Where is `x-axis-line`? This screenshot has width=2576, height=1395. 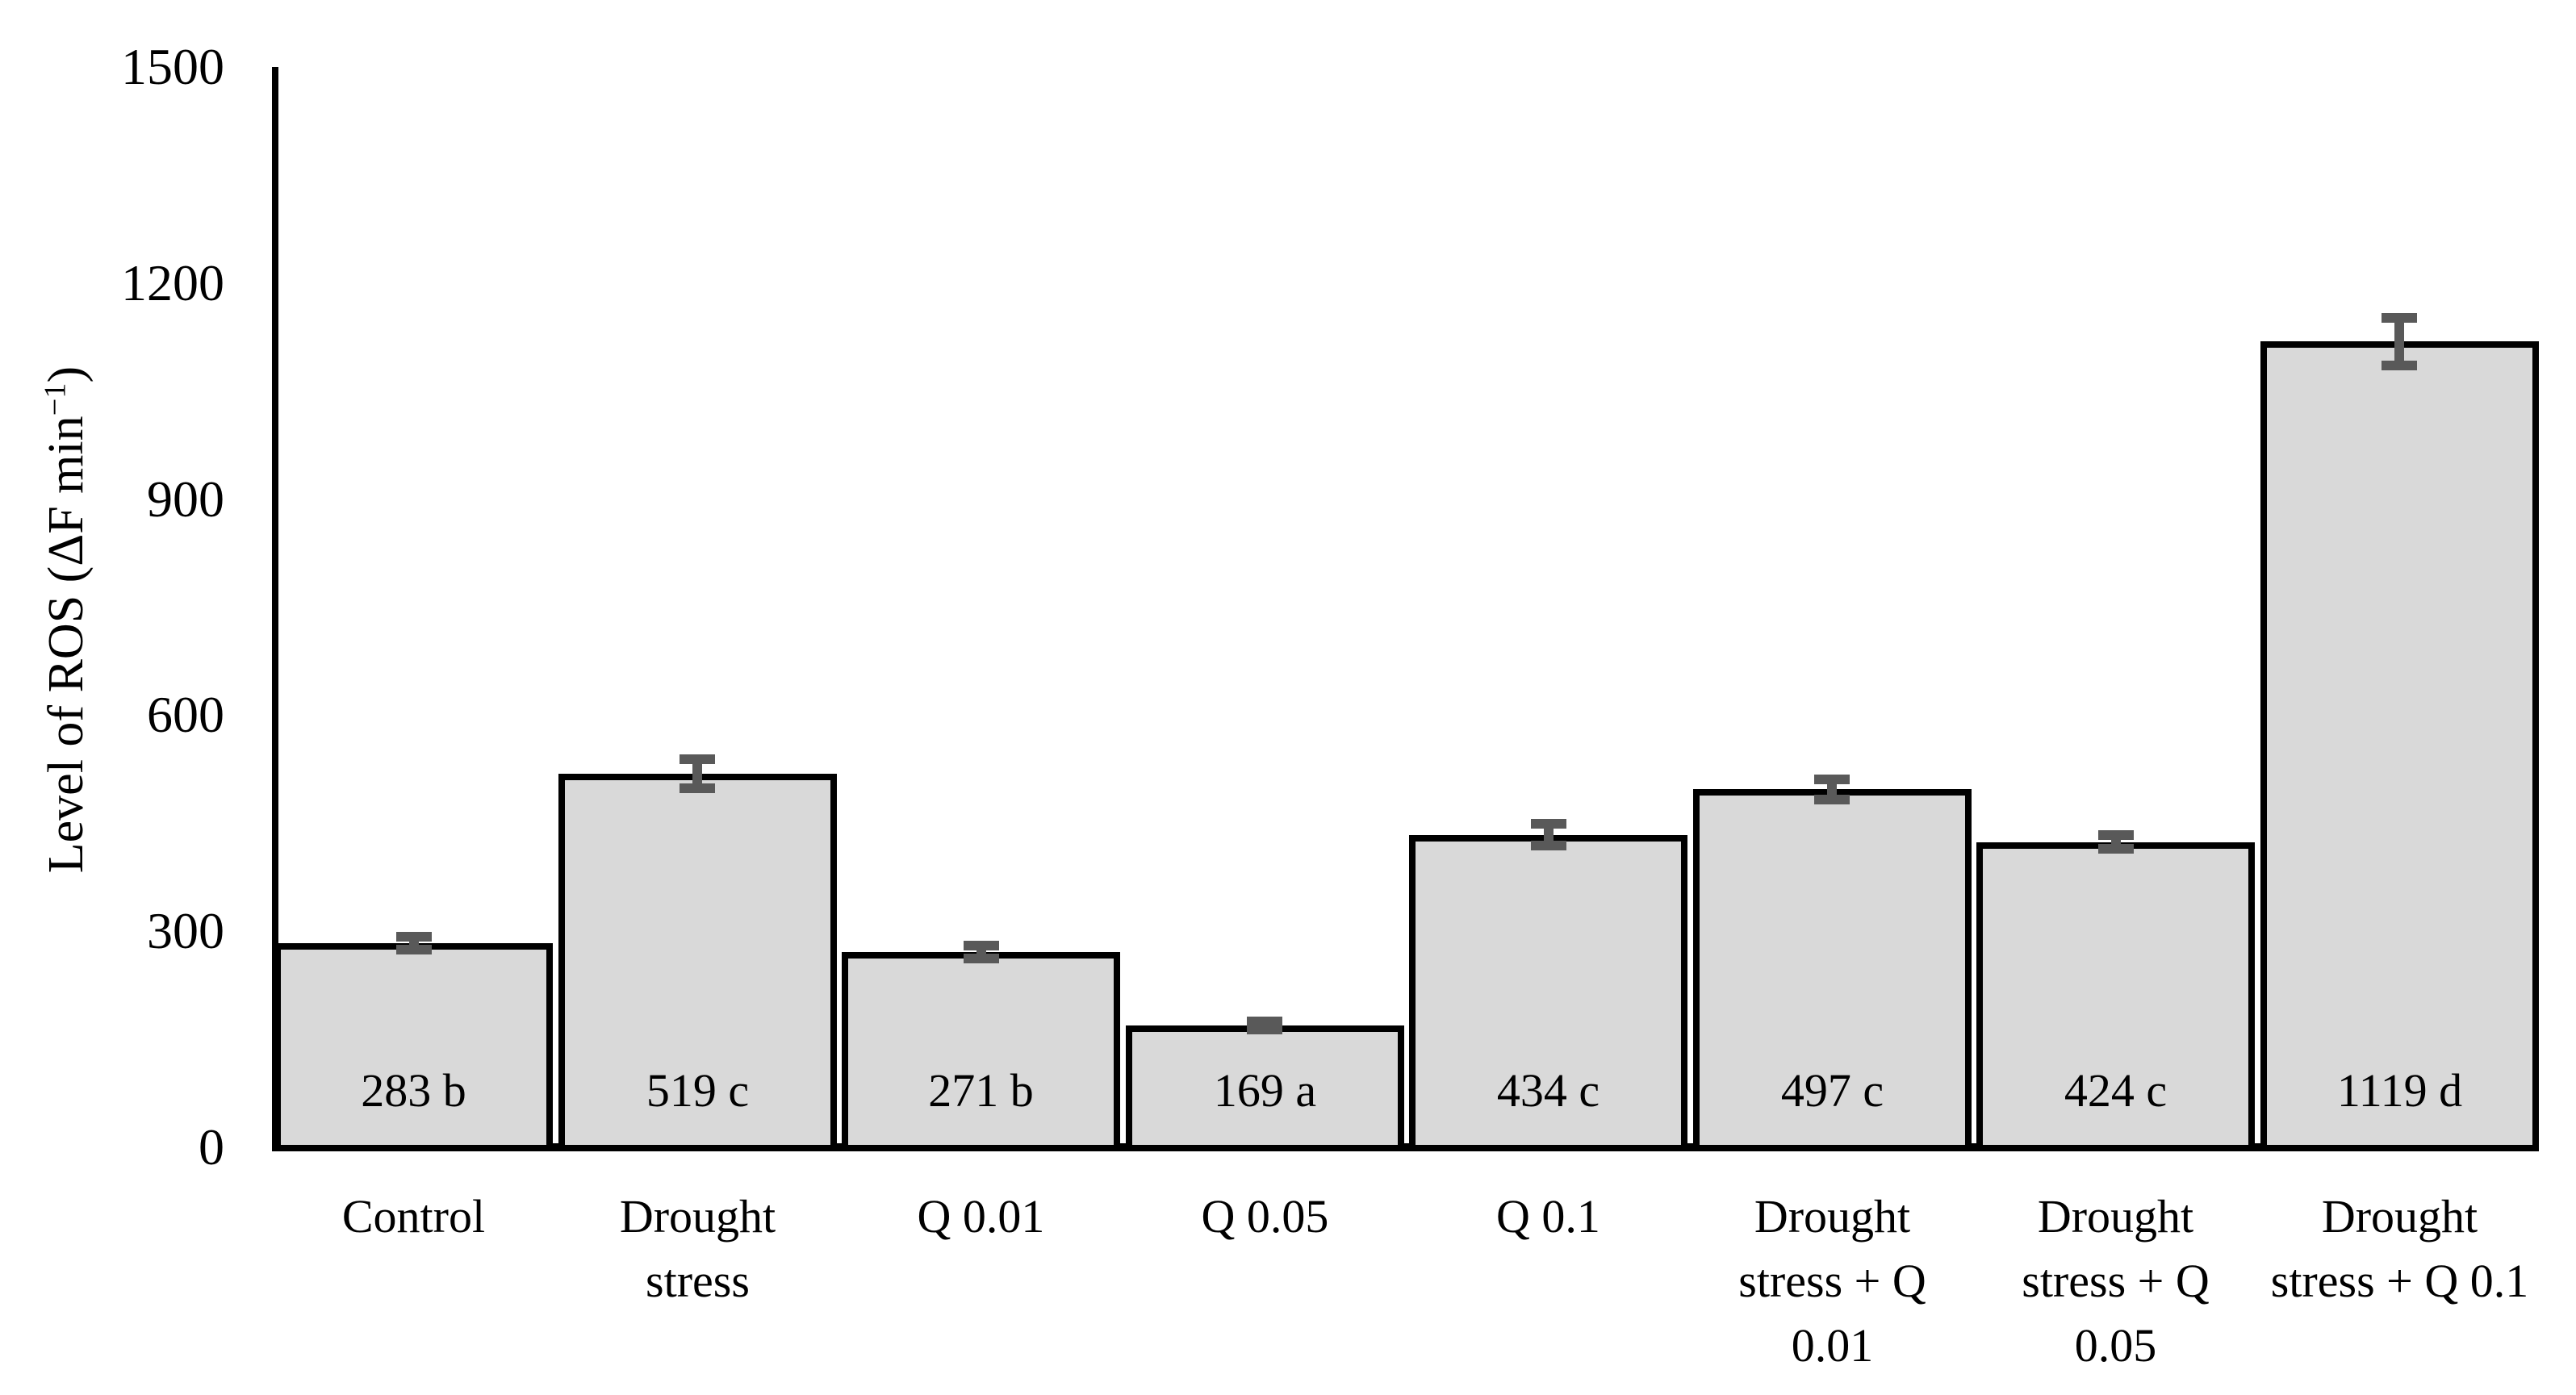 x-axis-line is located at coordinates (1405, 1147).